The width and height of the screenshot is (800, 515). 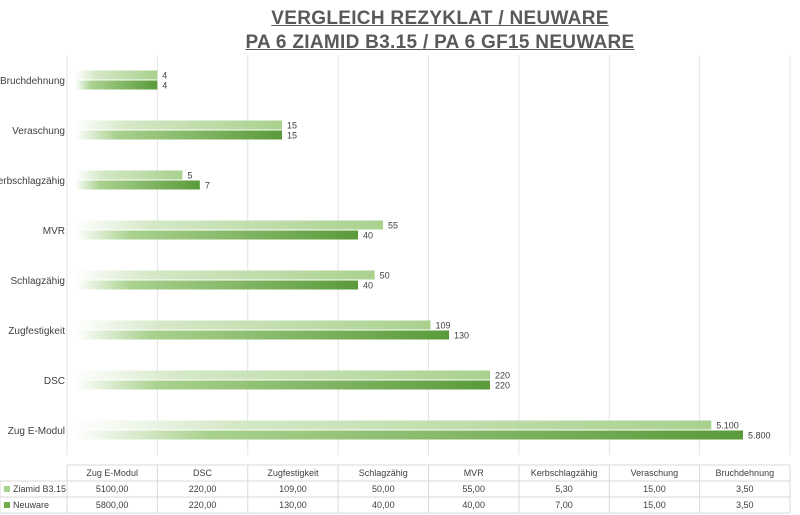 What do you see at coordinates (383, 505) in the screenshot?
I see `table-cell-neuware-schlagzaehig: 40,00` at bounding box center [383, 505].